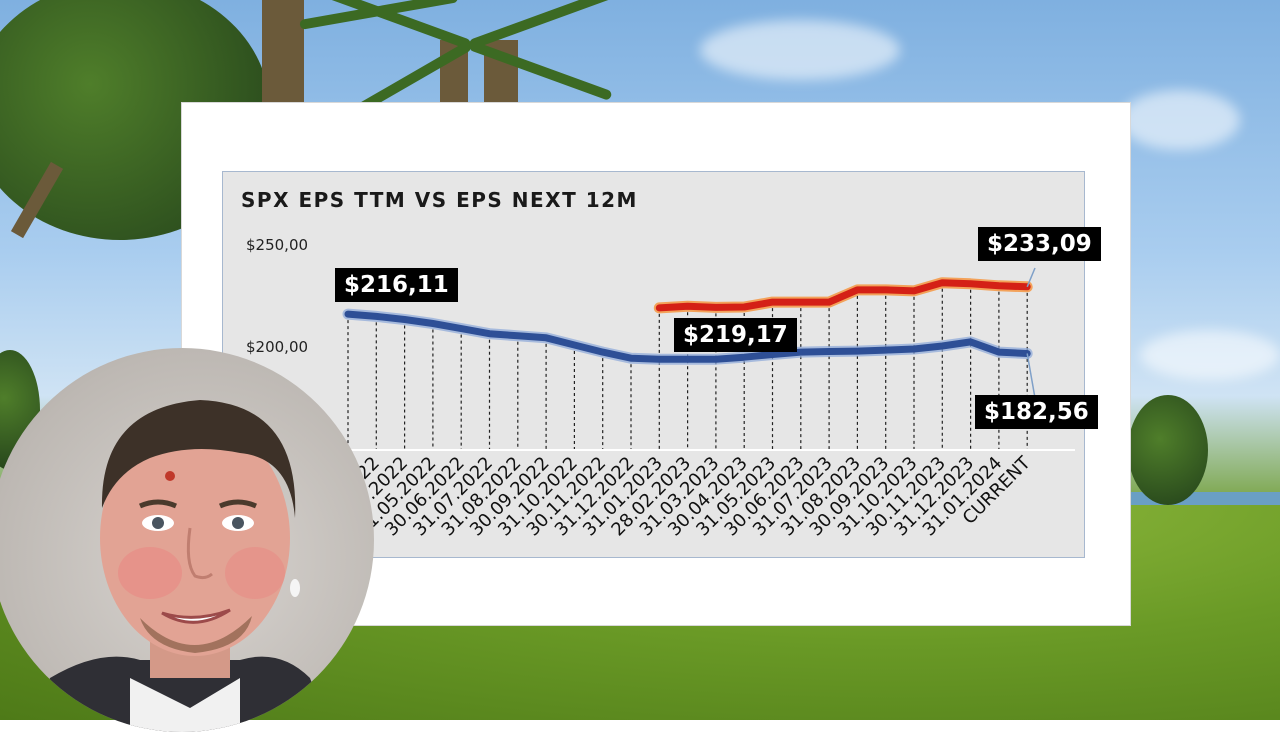  Describe the element at coordinates (180, 566) in the screenshot. I see `presenter-avatar` at that location.